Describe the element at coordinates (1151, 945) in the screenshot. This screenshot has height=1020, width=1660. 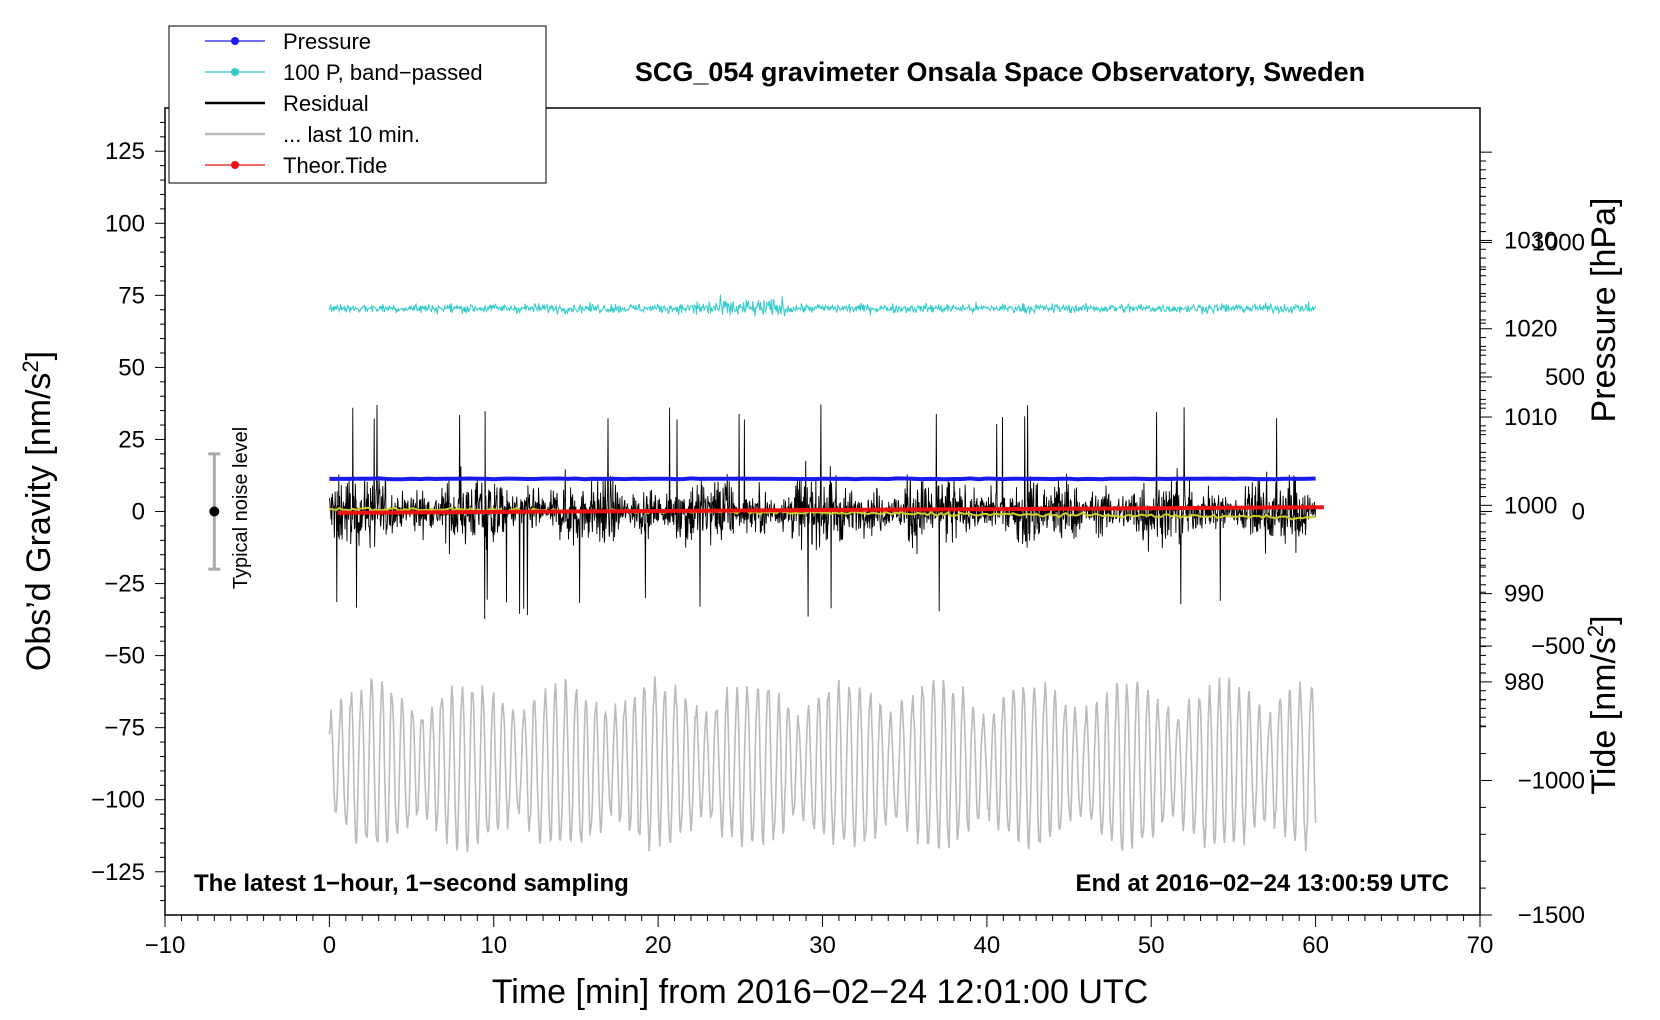
I see `x-tick-label: 50` at that location.